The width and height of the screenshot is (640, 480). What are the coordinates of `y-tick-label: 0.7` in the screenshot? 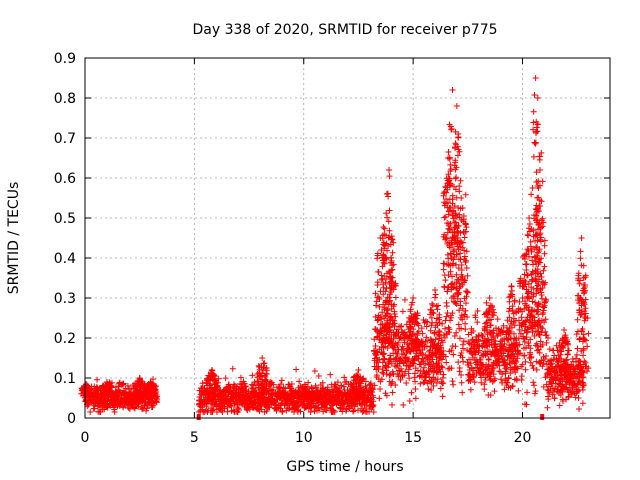 It's located at (65, 139).